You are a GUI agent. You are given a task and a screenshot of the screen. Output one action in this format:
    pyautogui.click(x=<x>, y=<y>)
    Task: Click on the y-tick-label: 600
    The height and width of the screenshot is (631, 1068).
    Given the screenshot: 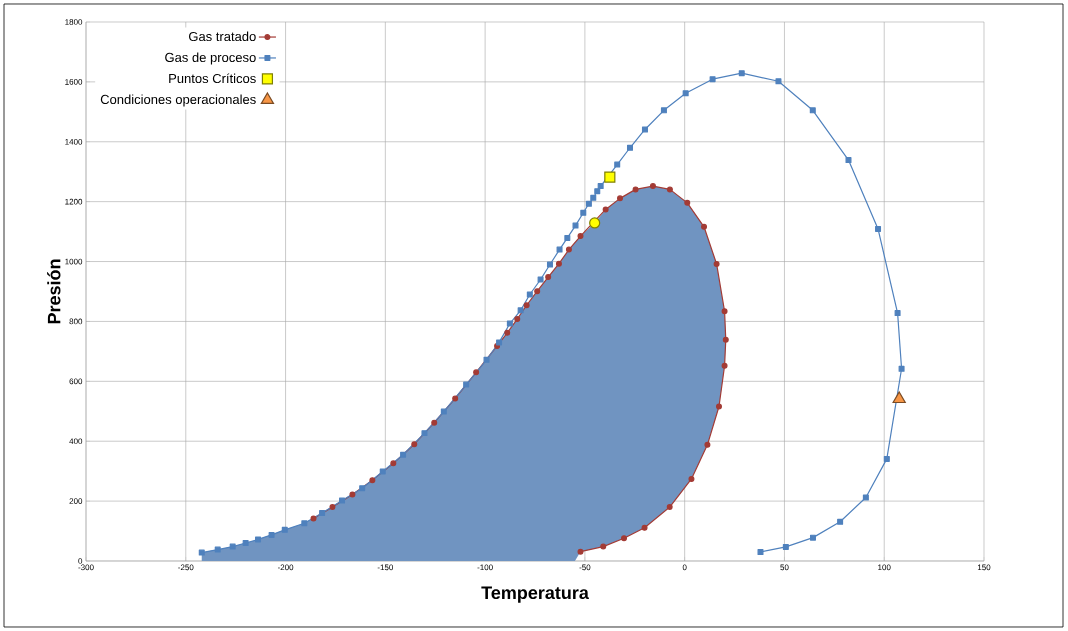 What is the action you would take?
    pyautogui.click(x=76, y=381)
    